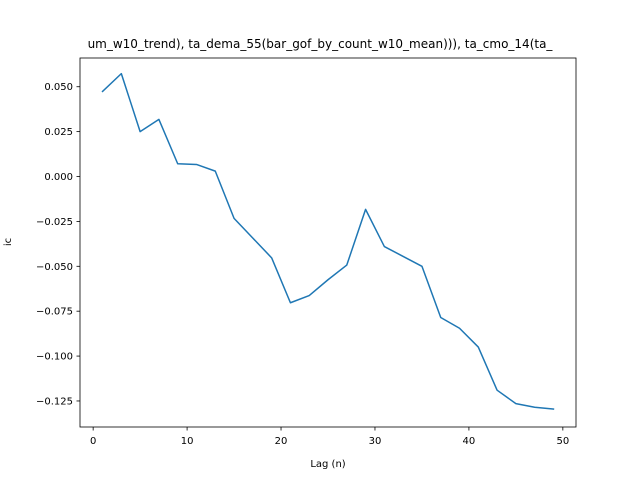  I want to click on y-tick-label: 0.050, so click(58, 87).